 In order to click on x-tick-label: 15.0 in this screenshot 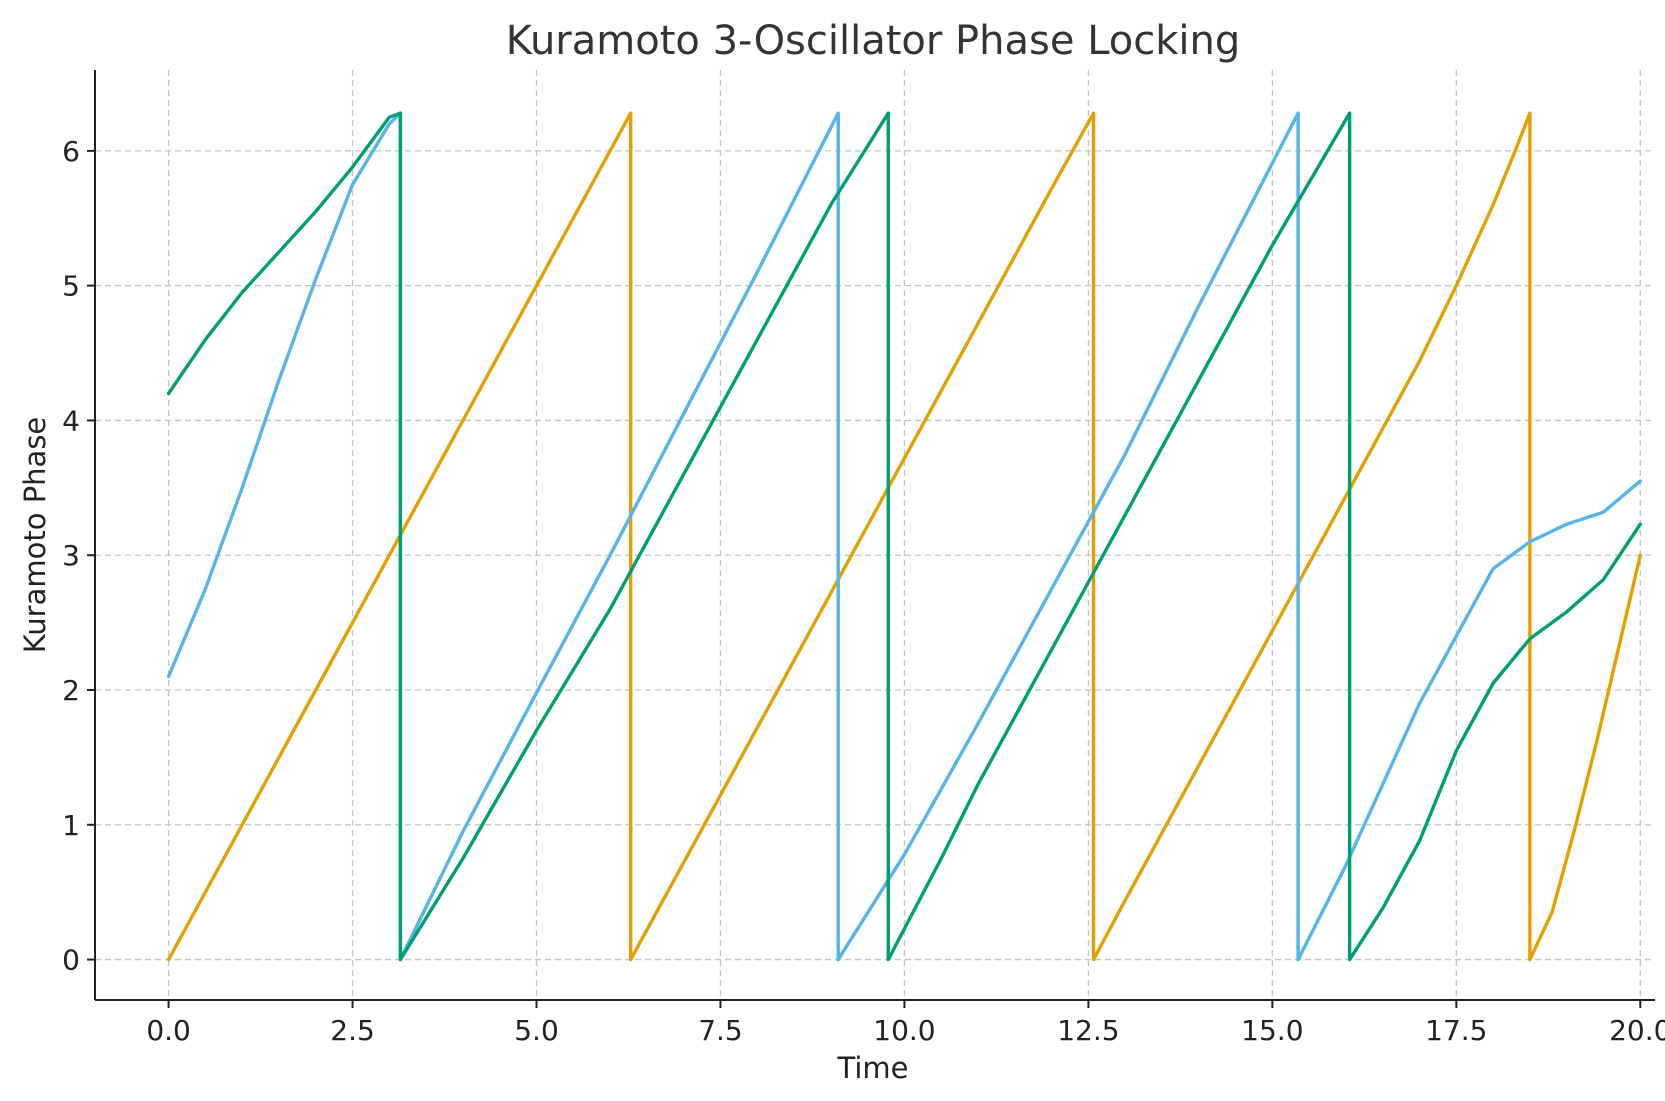, I will do `click(1272, 1030)`.